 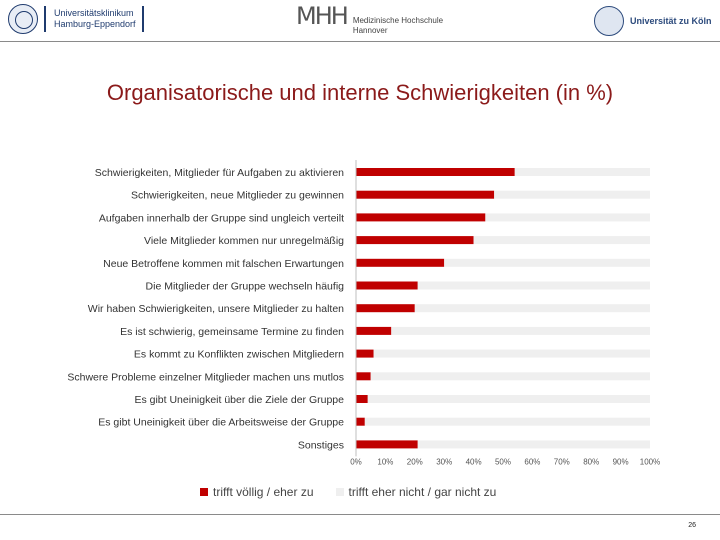 I want to click on koeln-logo: Universität zu Köln, so click(x=653, y=21).